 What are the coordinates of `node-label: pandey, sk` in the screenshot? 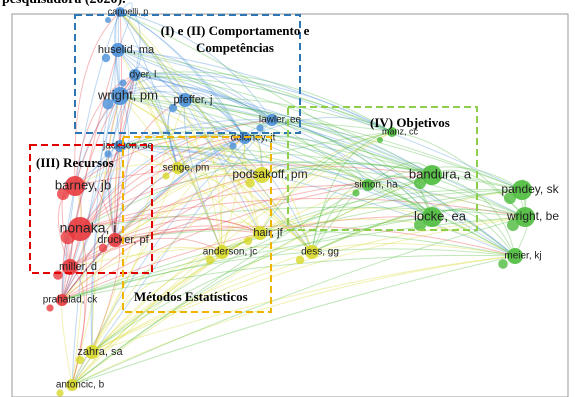 It's located at (530, 189).